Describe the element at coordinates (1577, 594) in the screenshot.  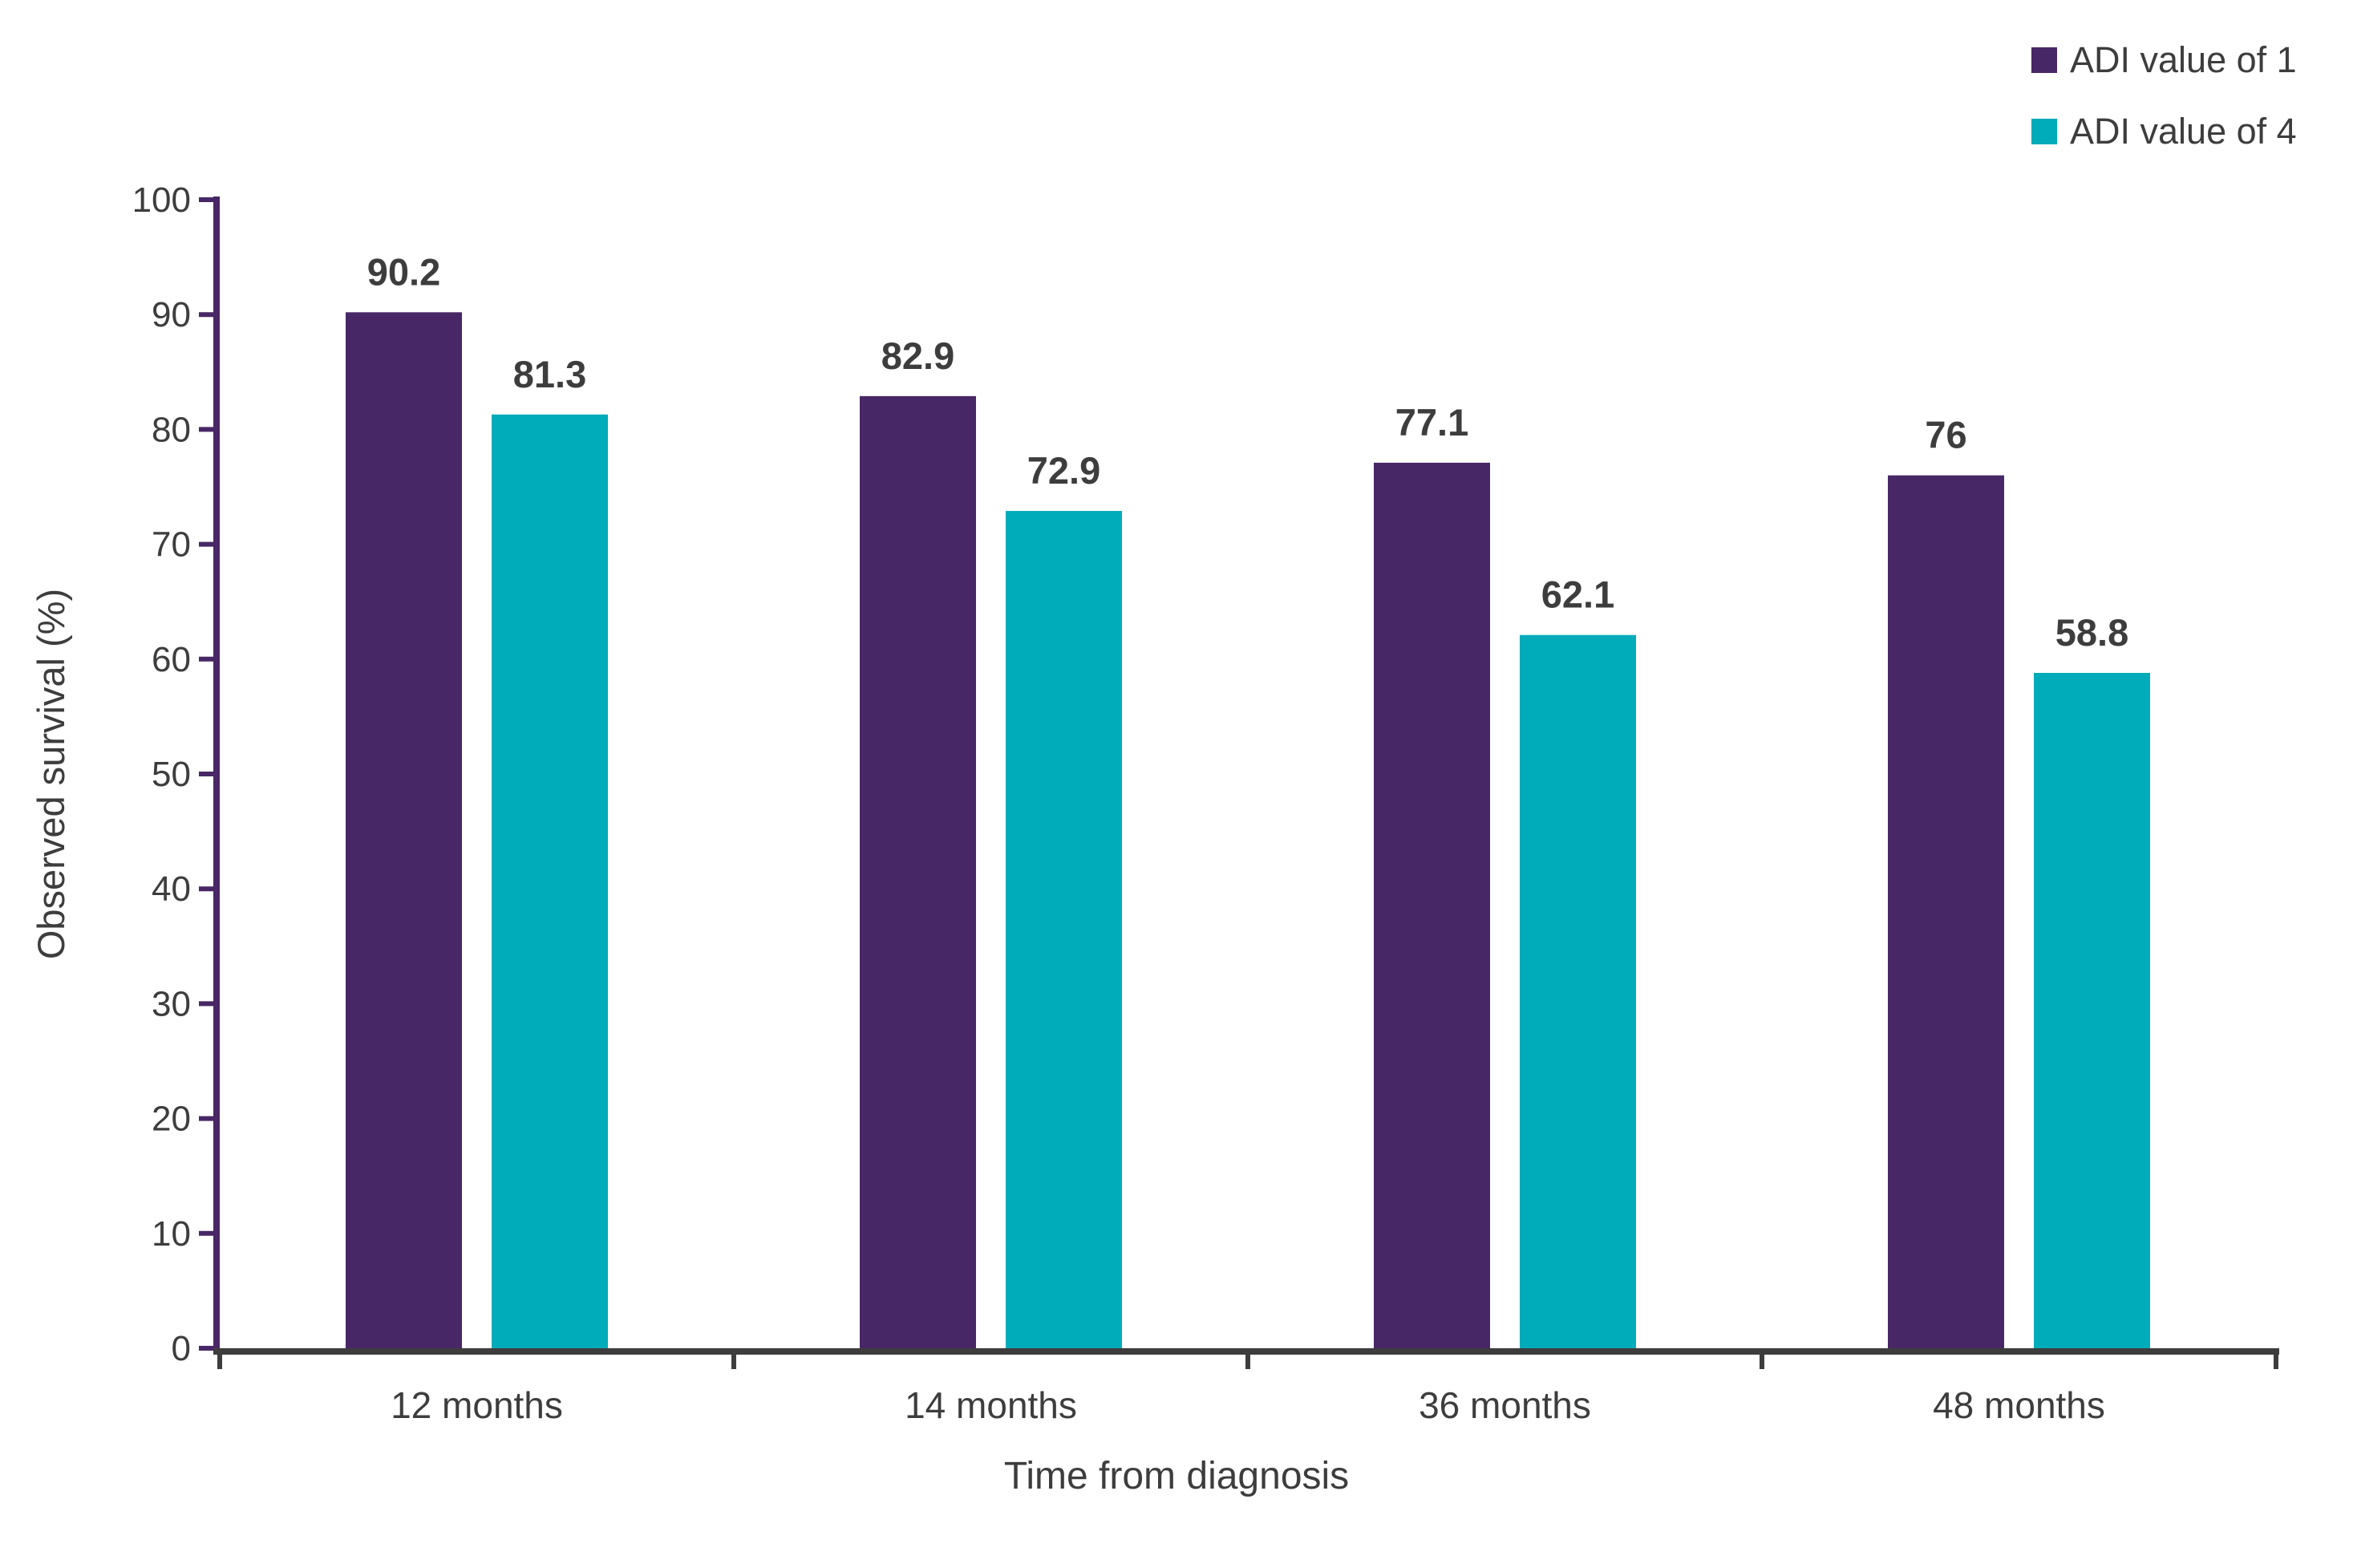
I see `bar-value-label: 62.1` at that location.